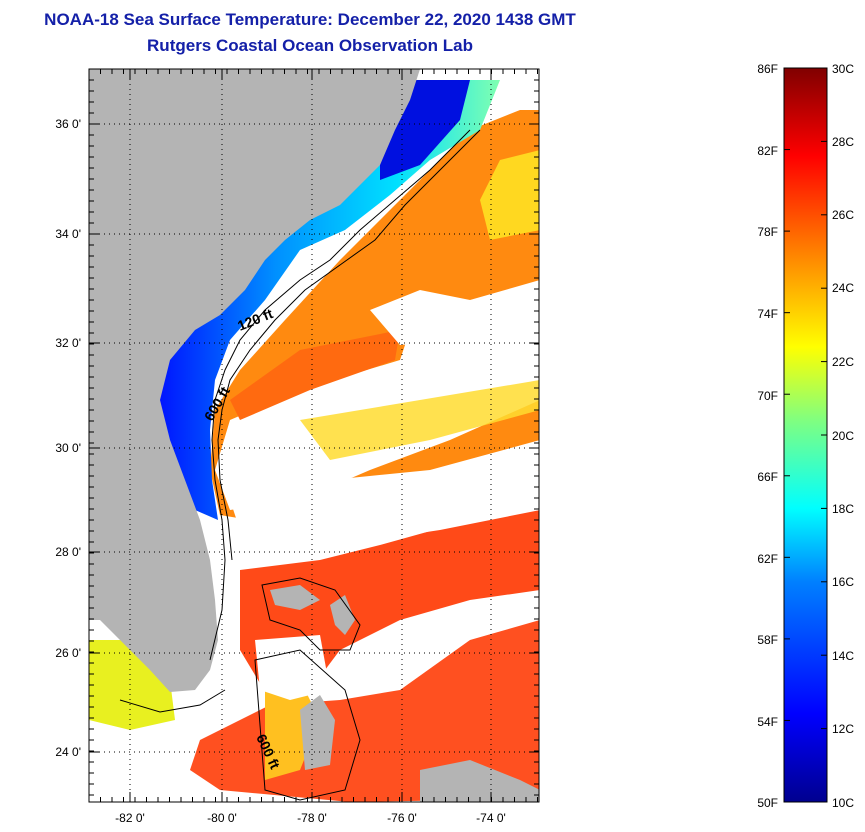 This screenshot has width=865, height=832. I want to click on cb-label-14c: 14C, so click(843, 656).